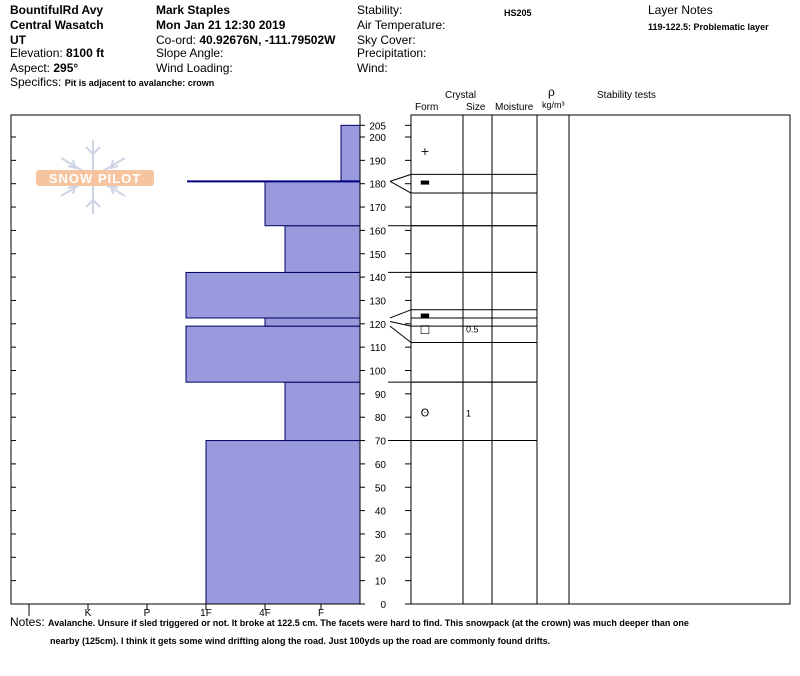  What do you see at coordinates (383, 605) in the screenshot?
I see `depth-tick-label: 0` at bounding box center [383, 605].